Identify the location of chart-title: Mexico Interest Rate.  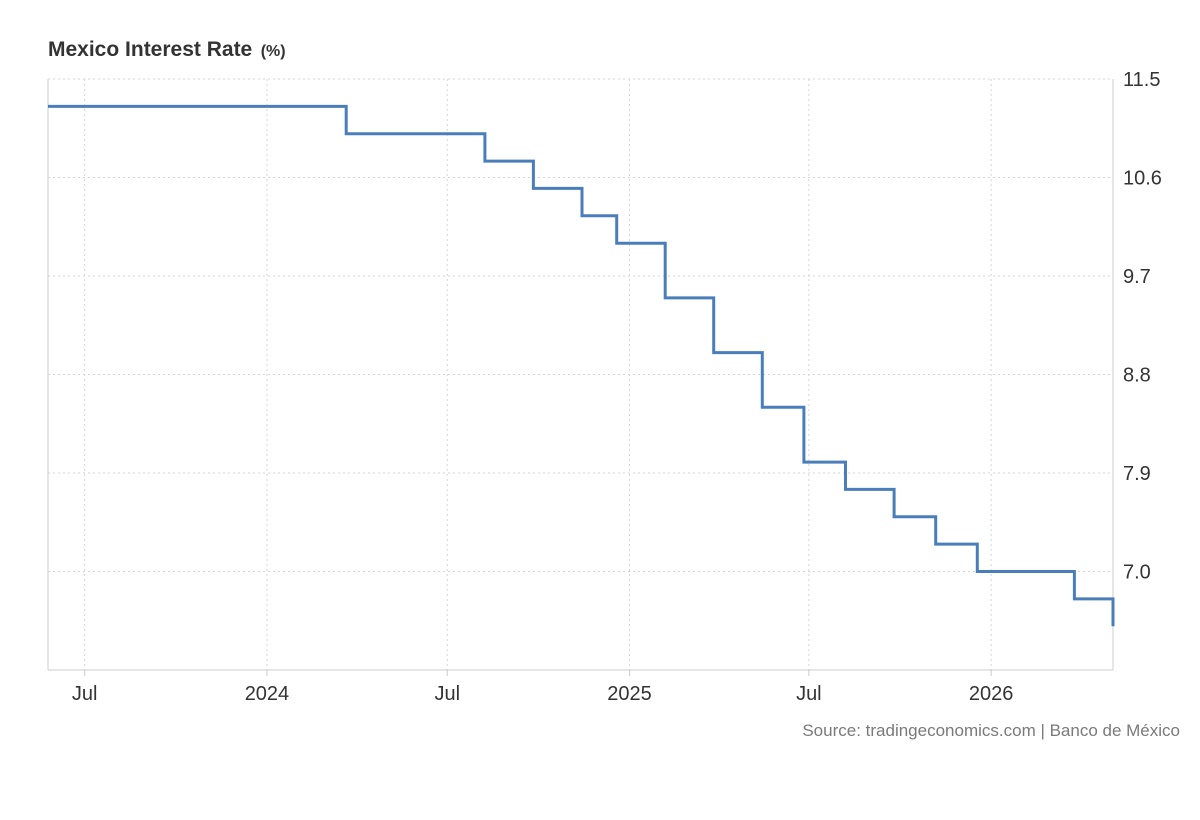
(150, 49).